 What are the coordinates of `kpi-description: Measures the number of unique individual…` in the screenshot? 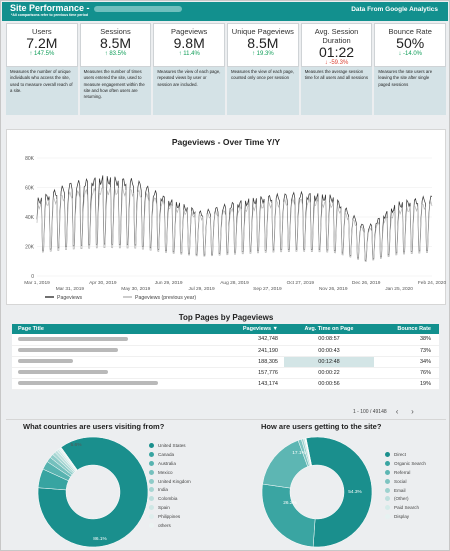 It's located at (42, 91).